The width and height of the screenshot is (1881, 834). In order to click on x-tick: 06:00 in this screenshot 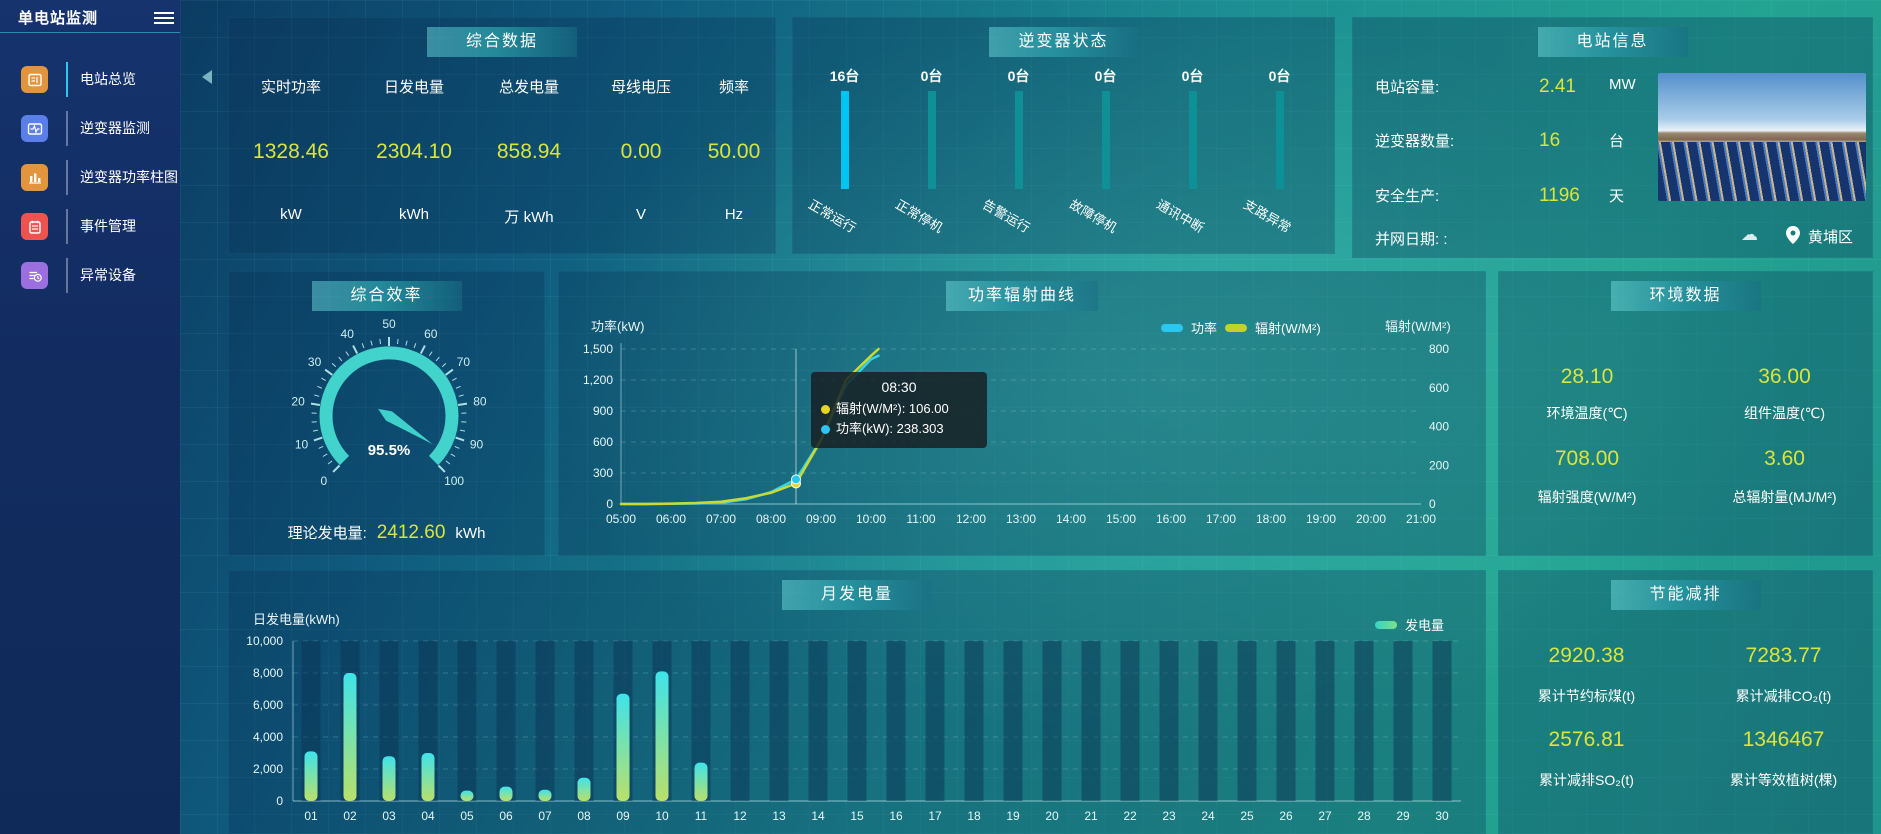, I will do `click(671, 519)`.